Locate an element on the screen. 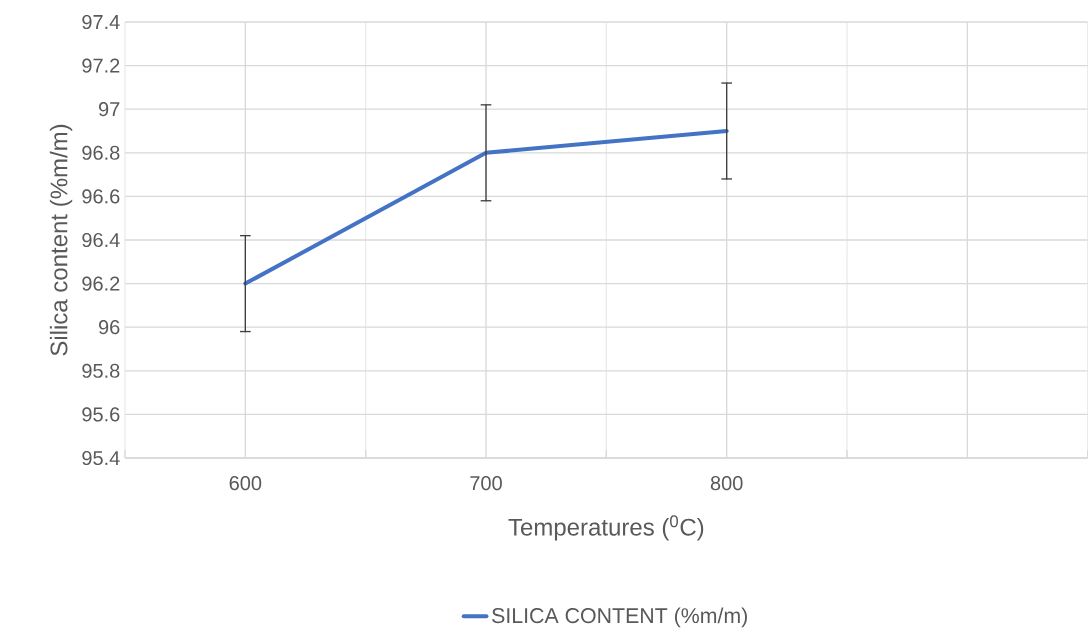 This screenshot has width=1088, height=628. y-tick-label: 97 is located at coordinates (109, 109).